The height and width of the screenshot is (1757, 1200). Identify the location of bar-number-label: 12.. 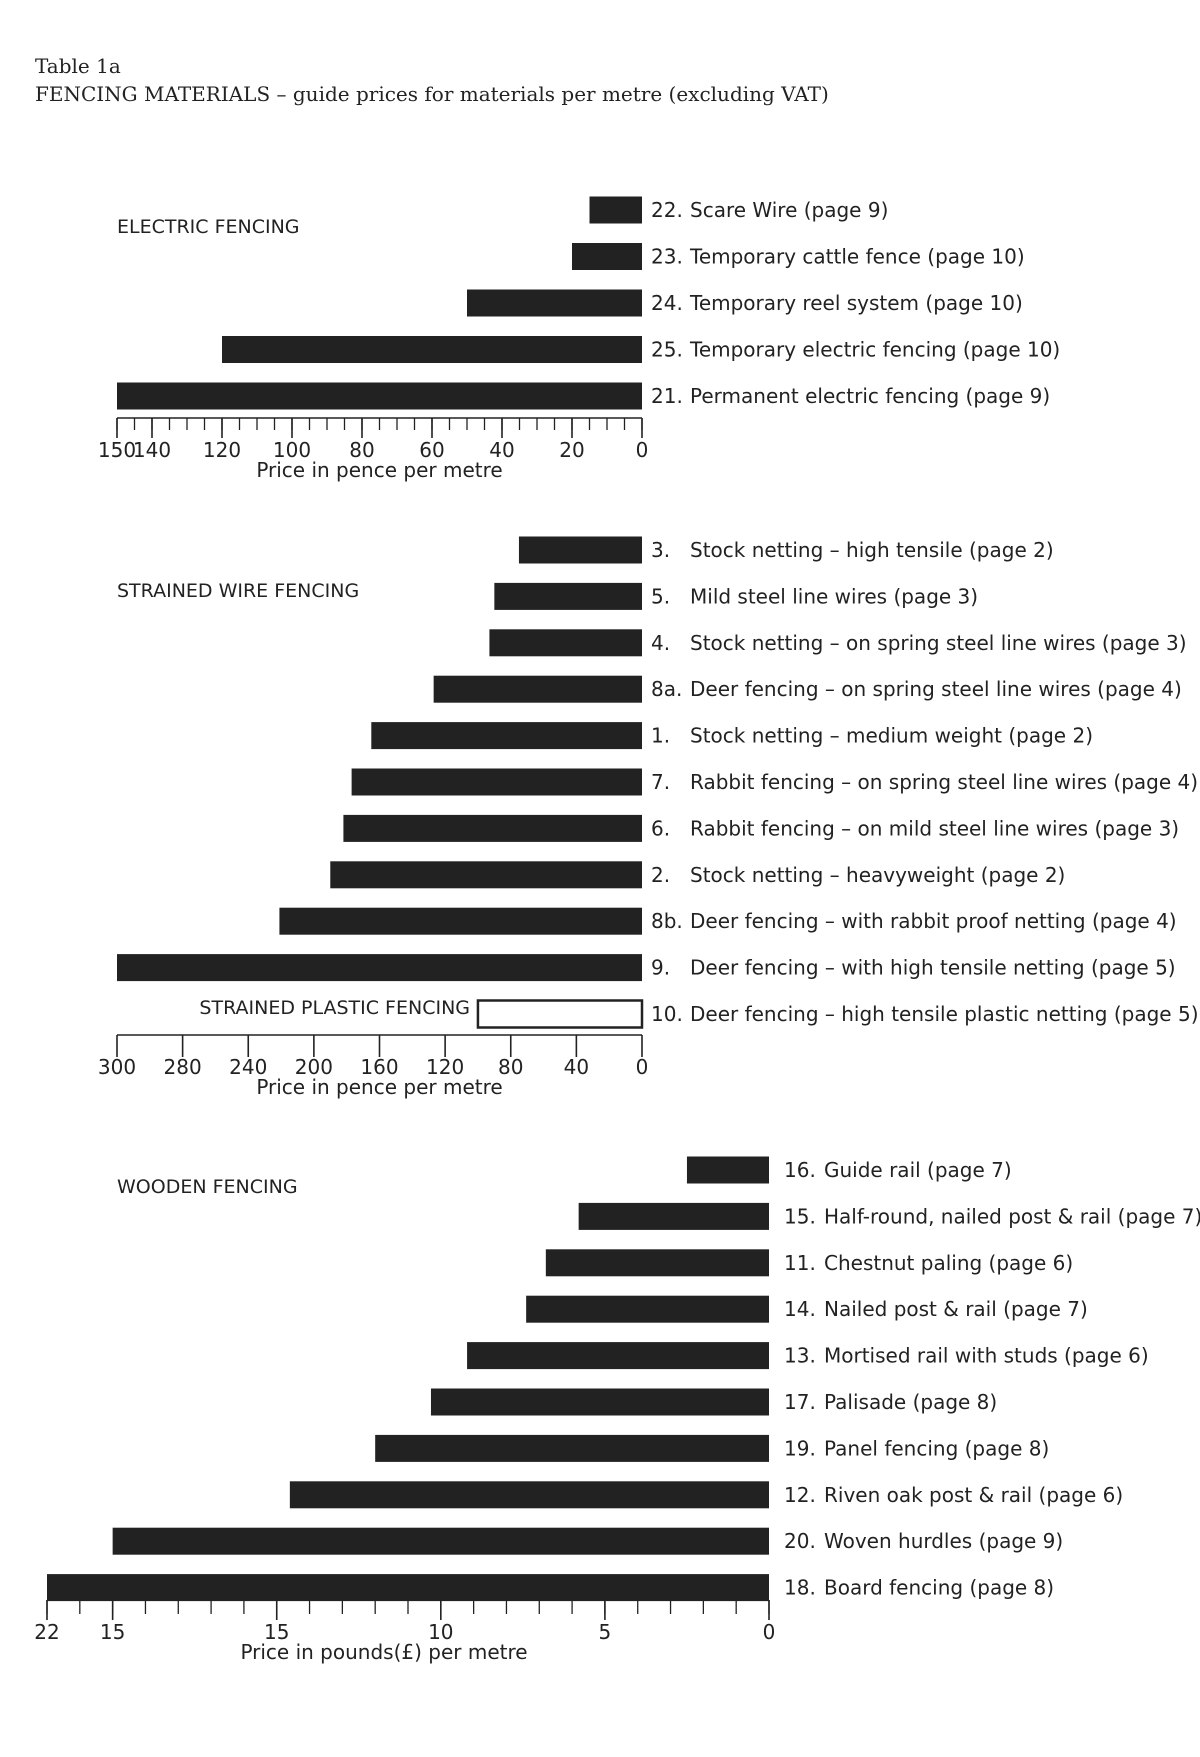
(800, 1495).